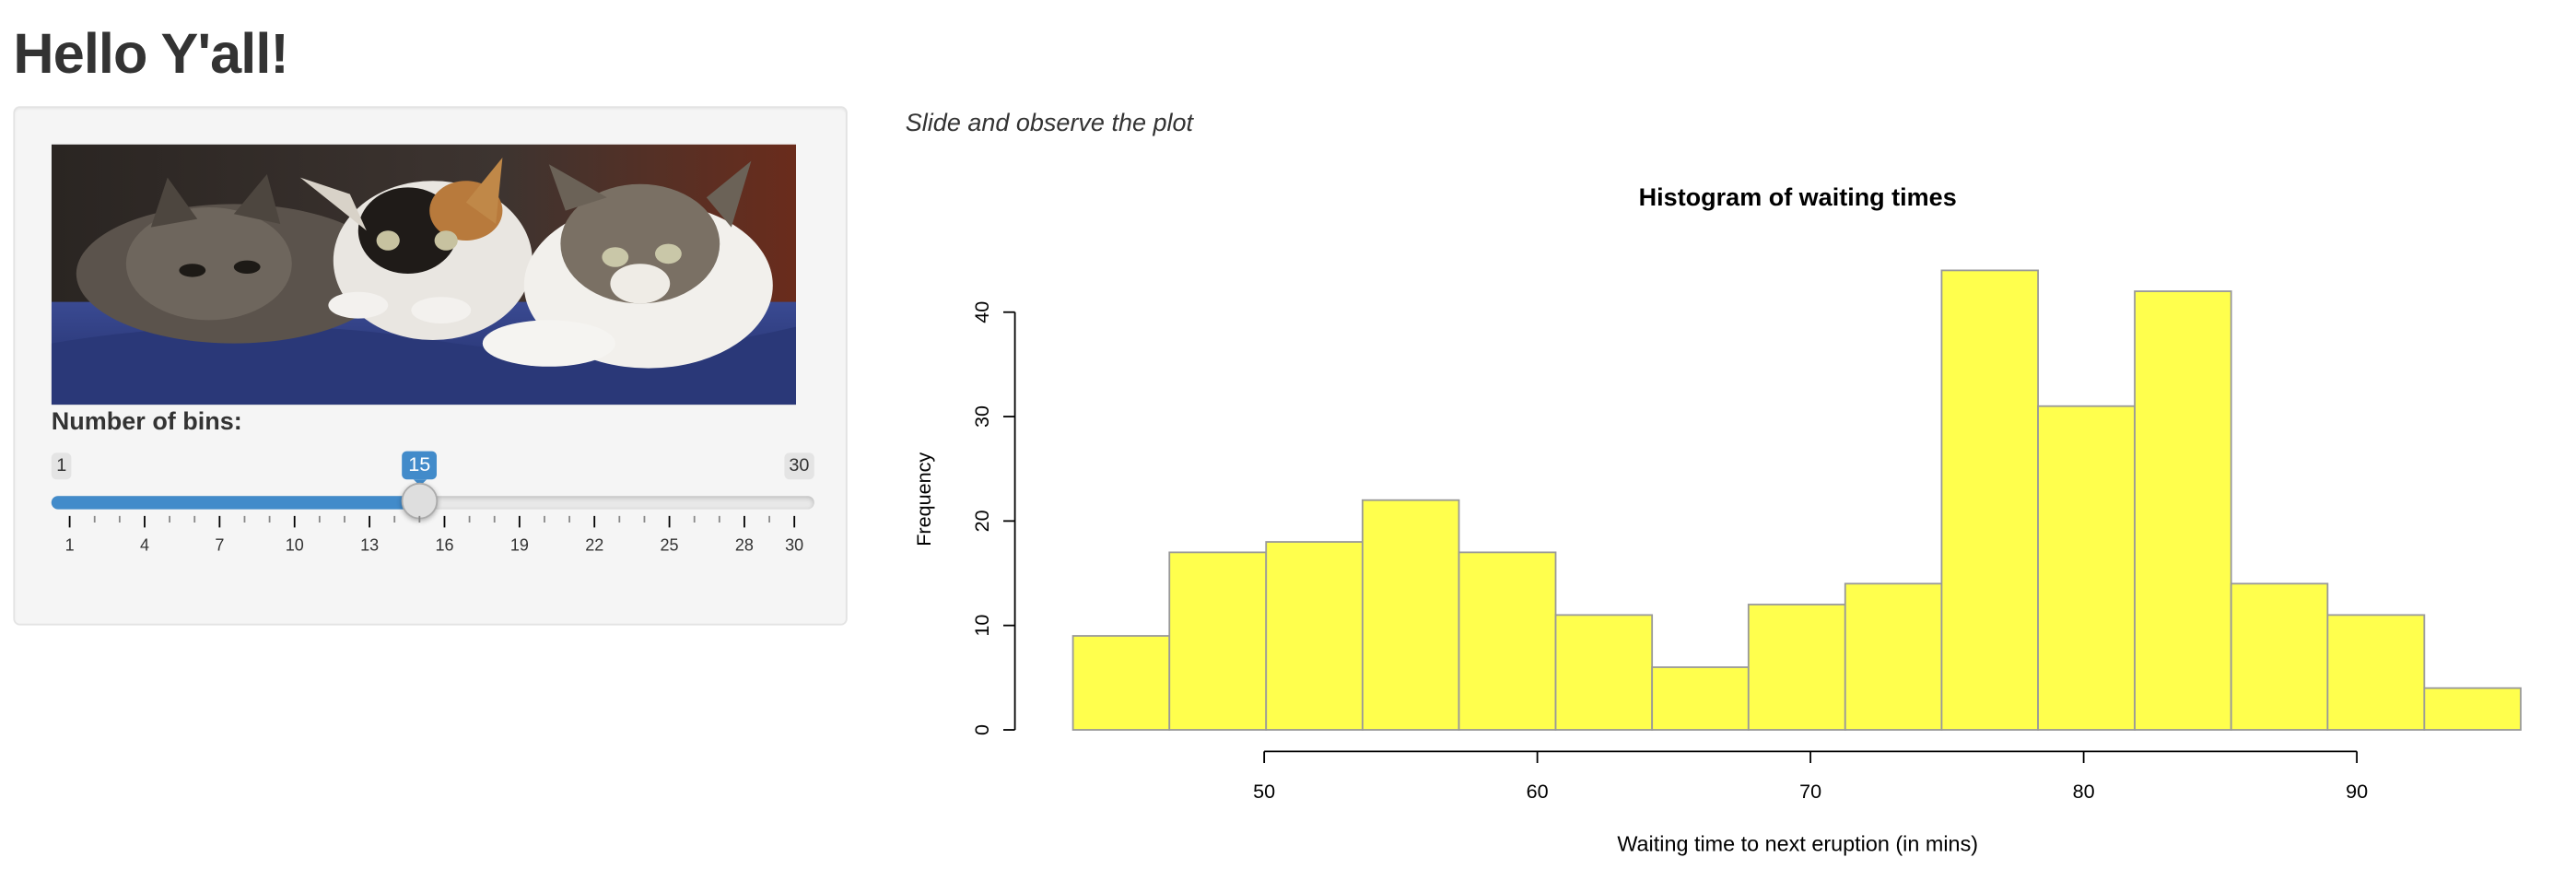  Describe the element at coordinates (923, 499) in the screenshot. I see `y-axis-label: Frequency` at that location.